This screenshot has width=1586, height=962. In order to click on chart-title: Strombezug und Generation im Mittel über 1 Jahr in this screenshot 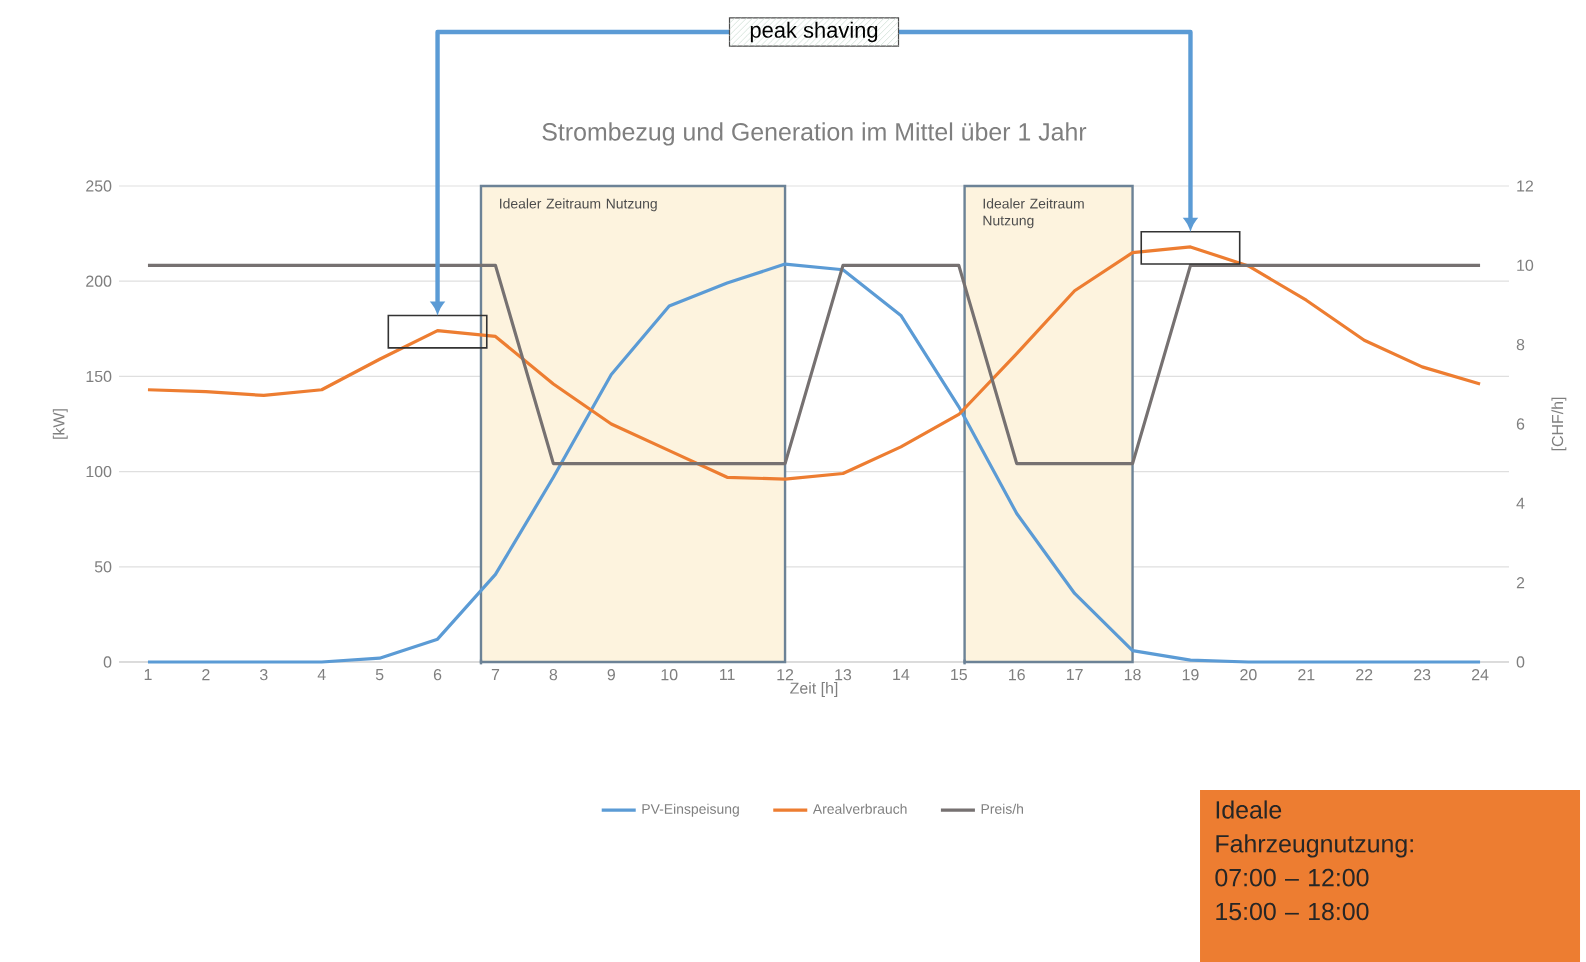, I will do `click(814, 134)`.